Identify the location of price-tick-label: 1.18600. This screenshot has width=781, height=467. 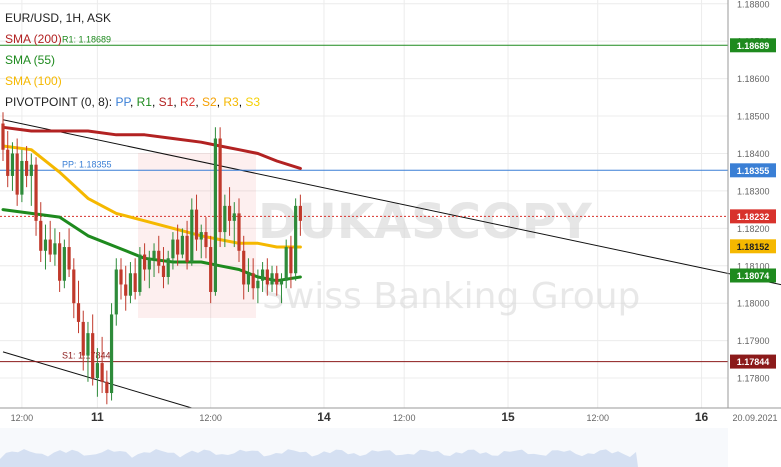
(753, 79).